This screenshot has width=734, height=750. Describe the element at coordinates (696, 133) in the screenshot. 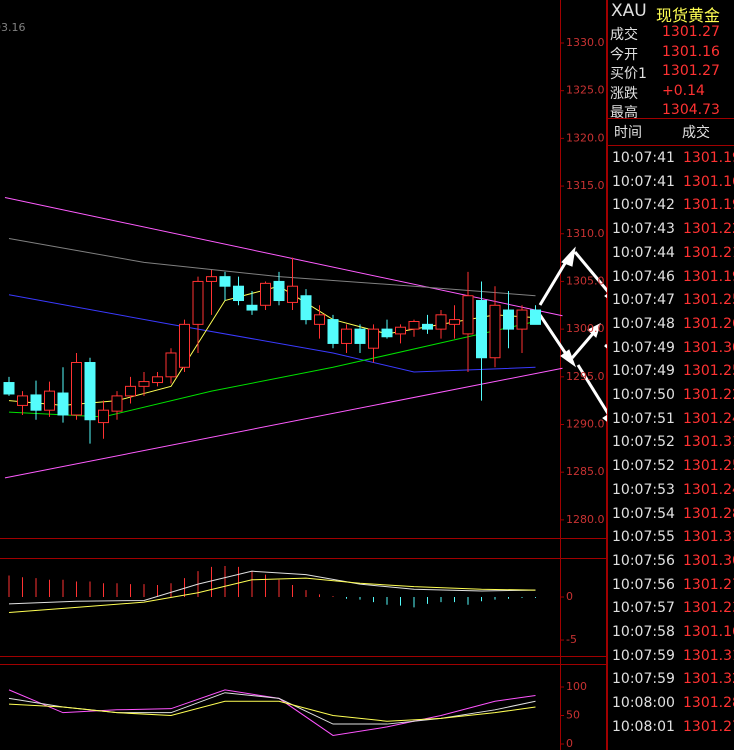

I see `column-header: 成交` at that location.